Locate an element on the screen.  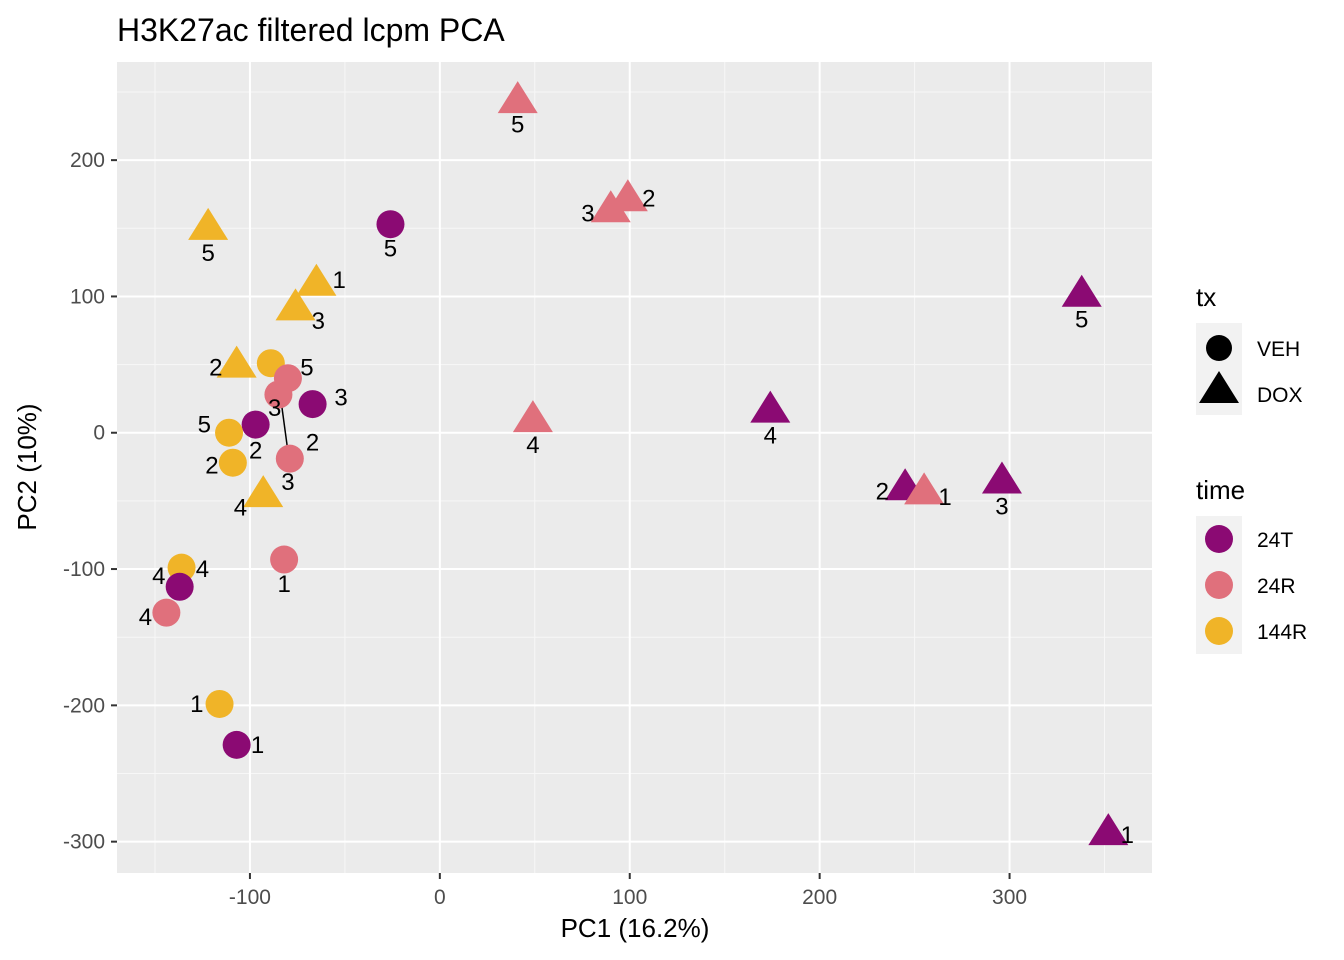
y-tick-label: 0 is located at coordinates (99, 433).